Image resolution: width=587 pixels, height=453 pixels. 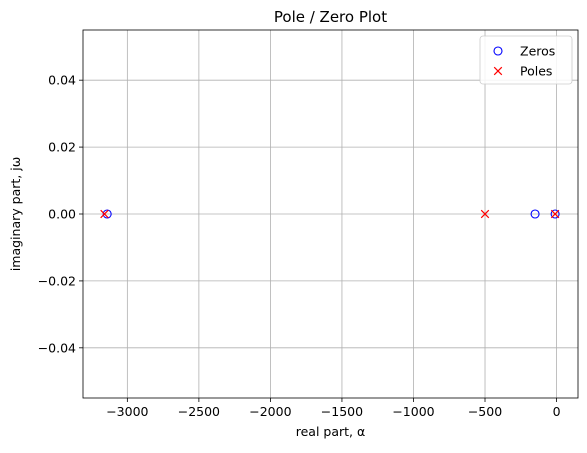 I want to click on y-axis-label: imaginary part, jω, so click(x=15, y=214).